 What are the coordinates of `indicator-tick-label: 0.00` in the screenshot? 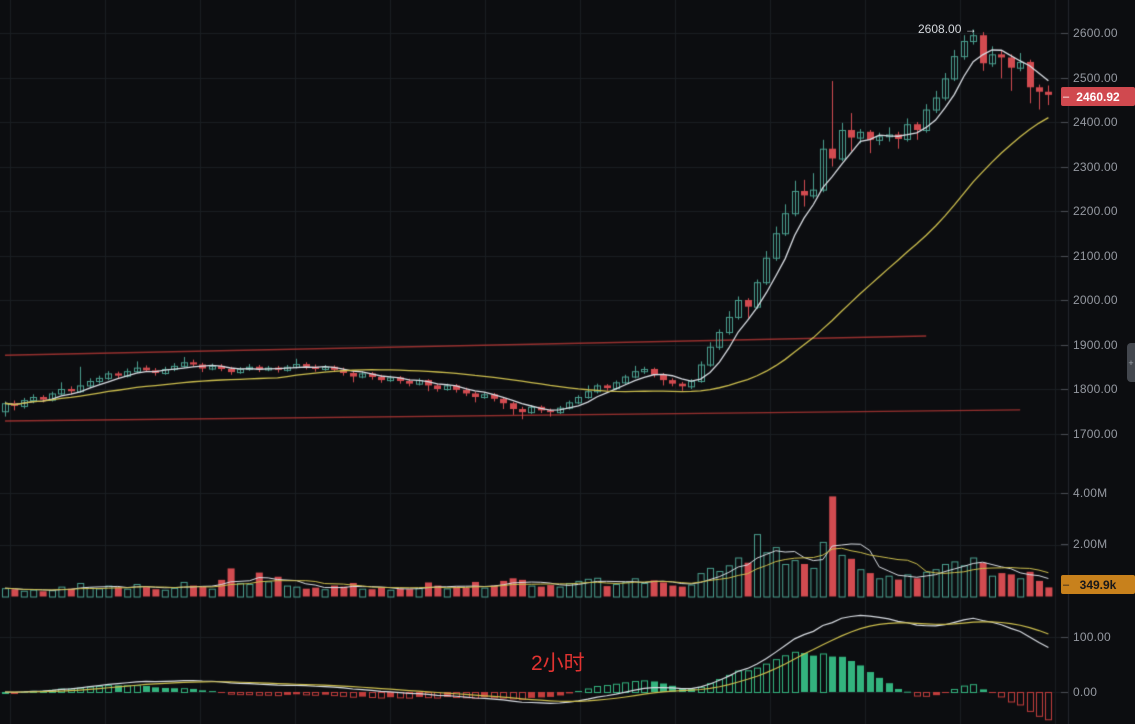 It's located at (1085, 692).